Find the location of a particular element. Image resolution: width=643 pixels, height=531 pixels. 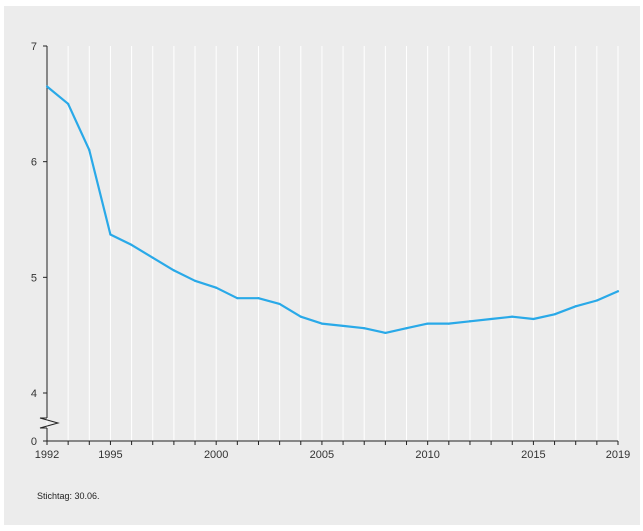

x-tick-label: 1992 is located at coordinates (47, 455).